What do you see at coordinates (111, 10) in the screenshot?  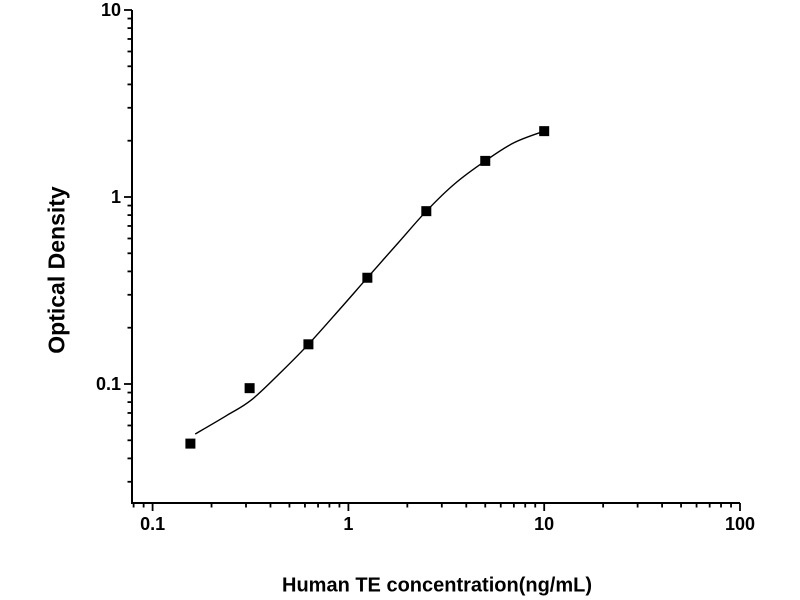 I see `y-tick-label: 10` at bounding box center [111, 10].